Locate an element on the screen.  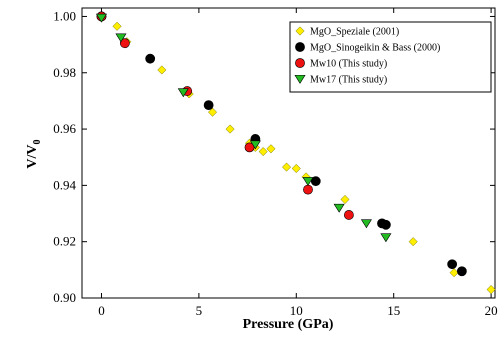
y-tick-label: 0.92 is located at coordinates (64, 241).